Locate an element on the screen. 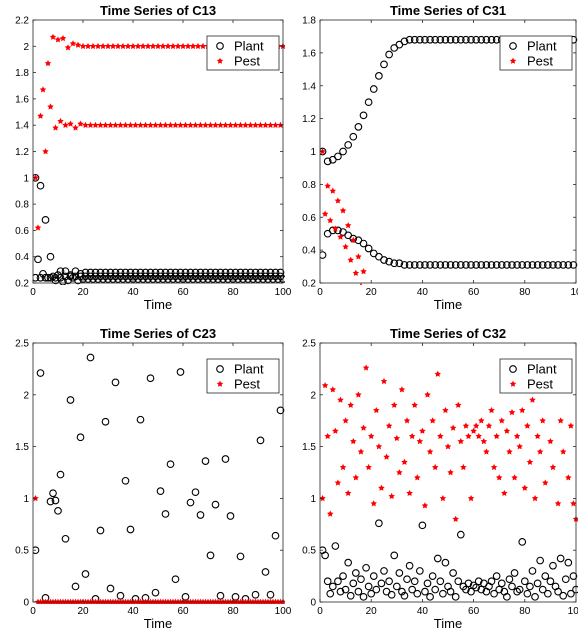  y-tick-label: 0.5 is located at coordinates (22, 551).